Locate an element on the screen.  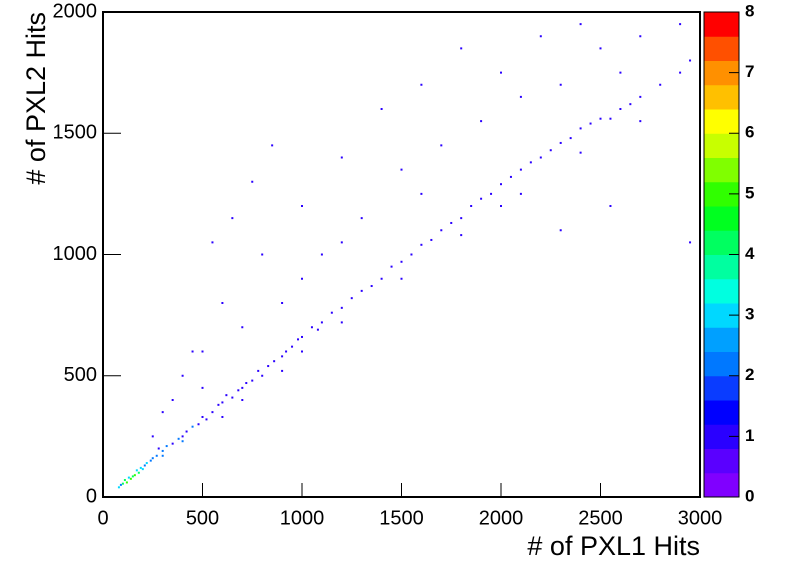
z-tick-label: 3 is located at coordinates (749, 314).